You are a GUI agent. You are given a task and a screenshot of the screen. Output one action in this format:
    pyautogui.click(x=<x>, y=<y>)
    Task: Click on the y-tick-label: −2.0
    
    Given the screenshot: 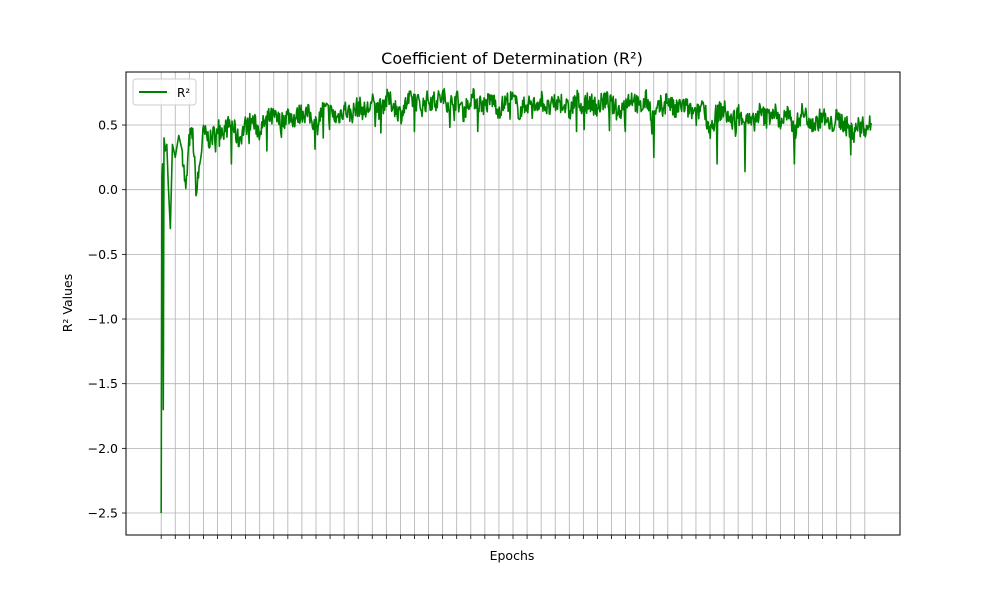 What is the action you would take?
    pyautogui.click(x=103, y=448)
    